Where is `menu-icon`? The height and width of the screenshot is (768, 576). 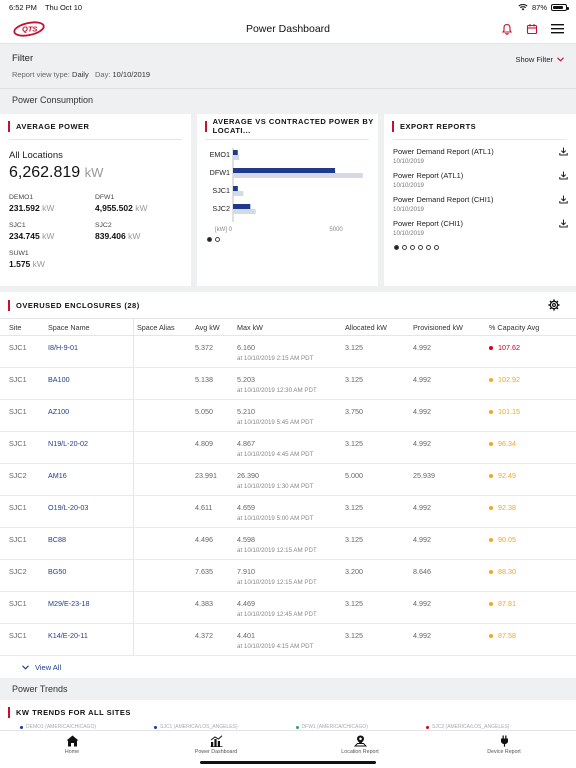 menu-icon is located at coordinates (557, 28).